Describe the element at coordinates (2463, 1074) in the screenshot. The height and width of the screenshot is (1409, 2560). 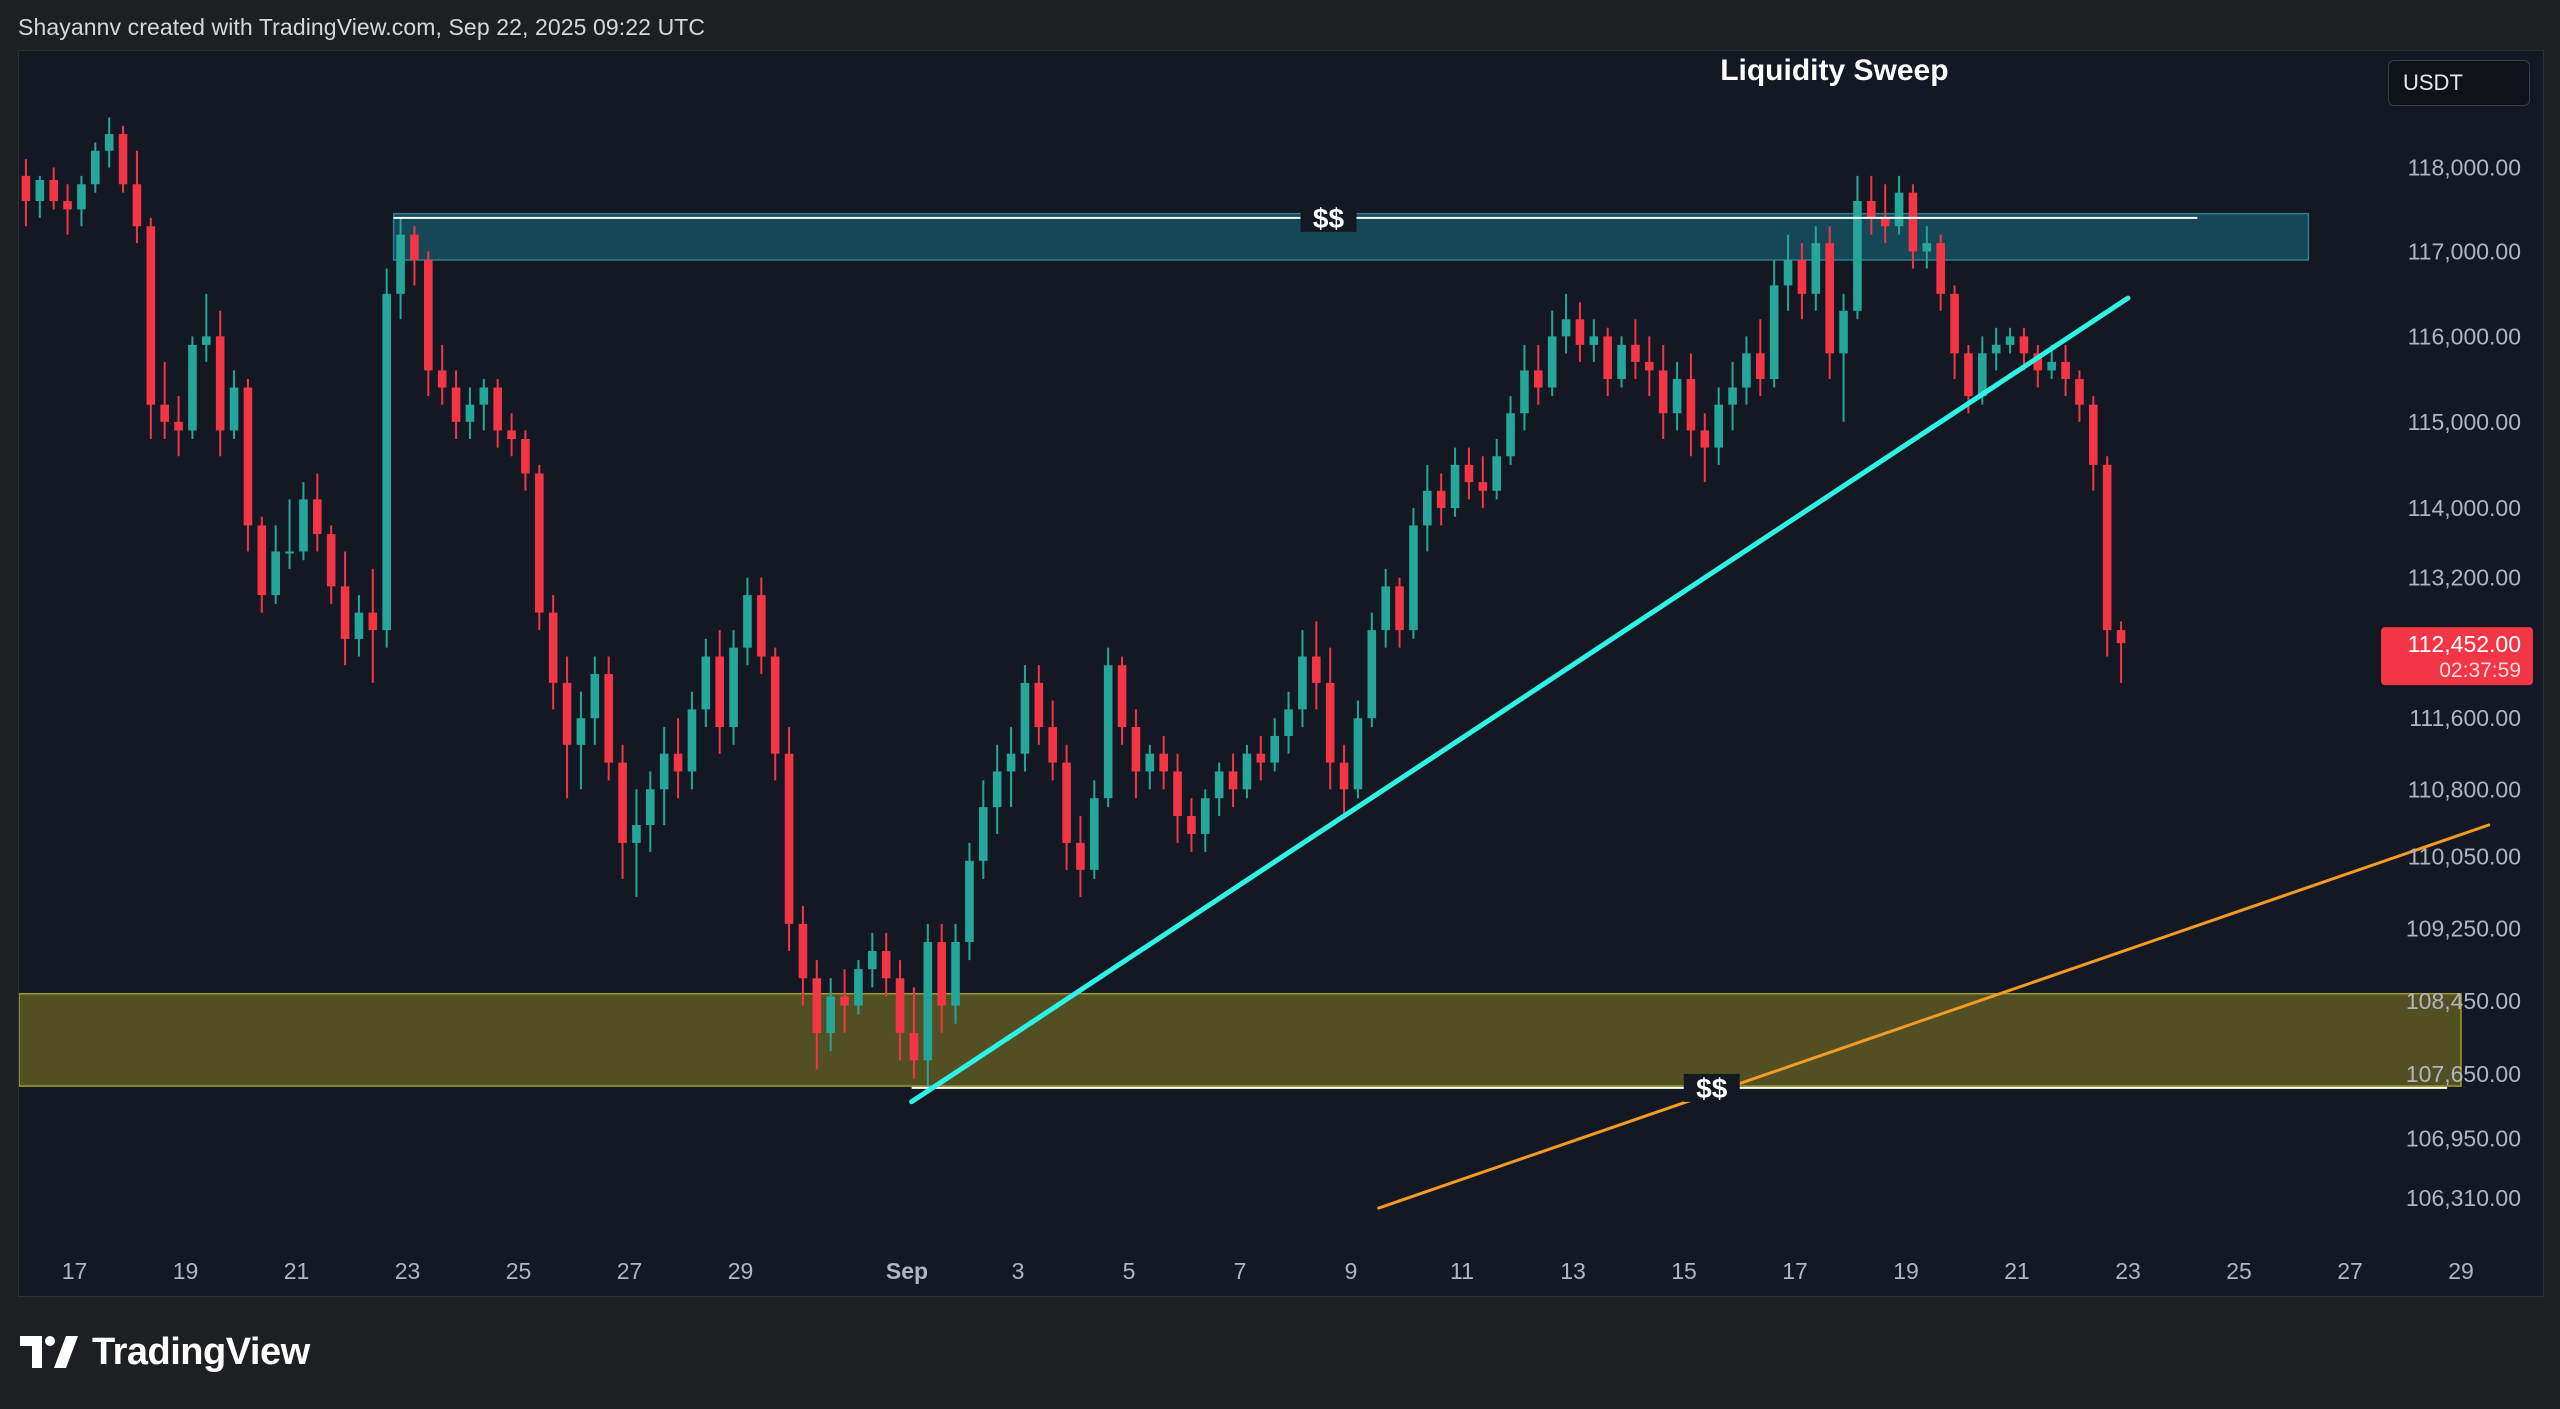
I see `y-tick-label: 107,650.00` at that location.